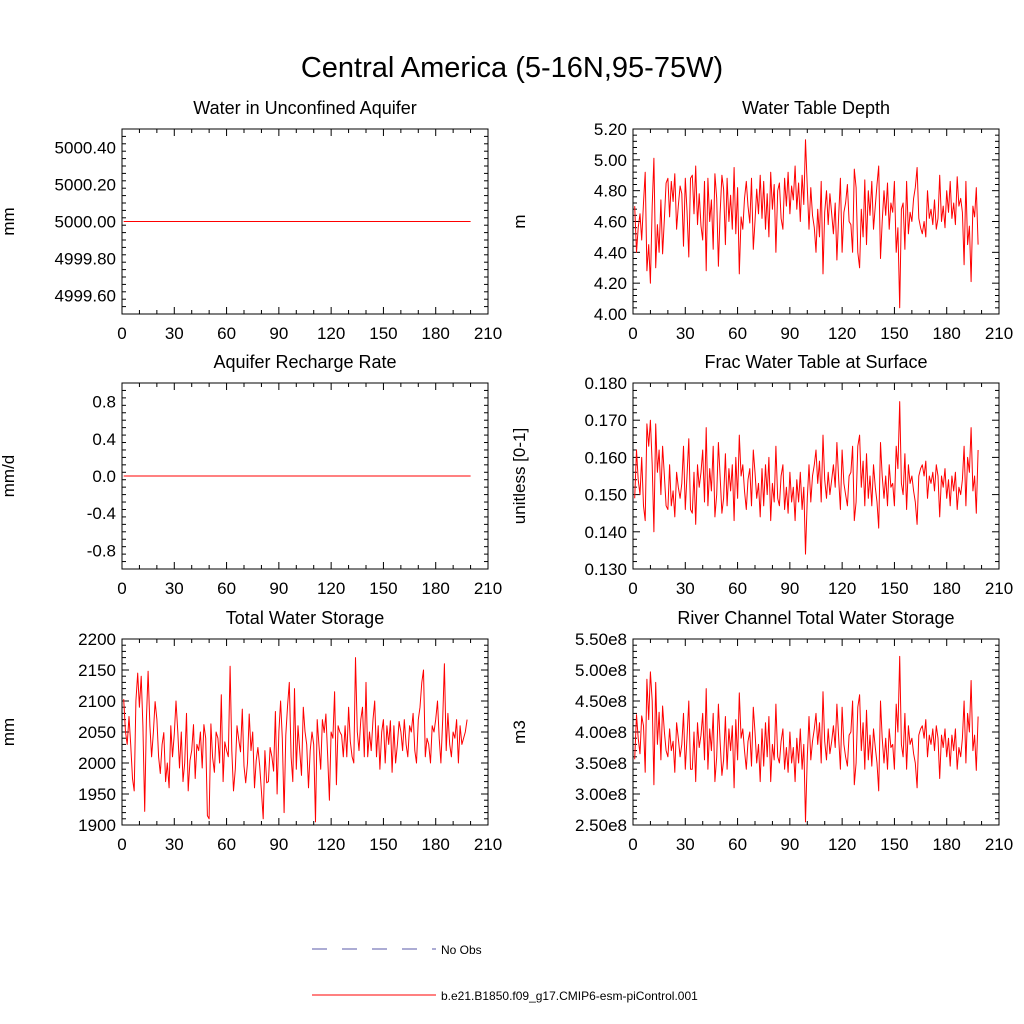 Image resolution: width=1024 pixels, height=1024 pixels. What do you see at coordinates (85, 185) in the screenshot?
I see `y-tick-label: 5000.20` at bounding box center [85, 185].